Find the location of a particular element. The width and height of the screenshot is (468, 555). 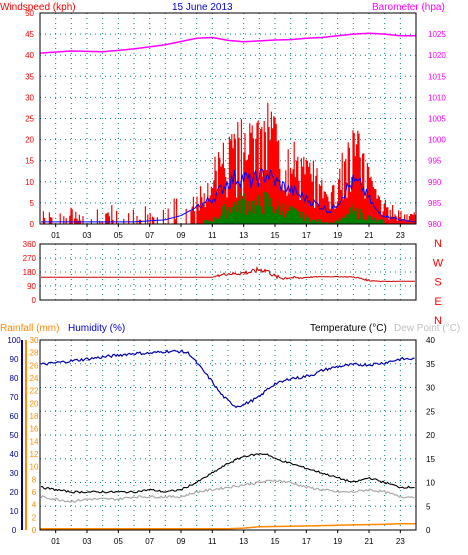

rain-ytick-label: 10 is located at coordinates (34, 467).